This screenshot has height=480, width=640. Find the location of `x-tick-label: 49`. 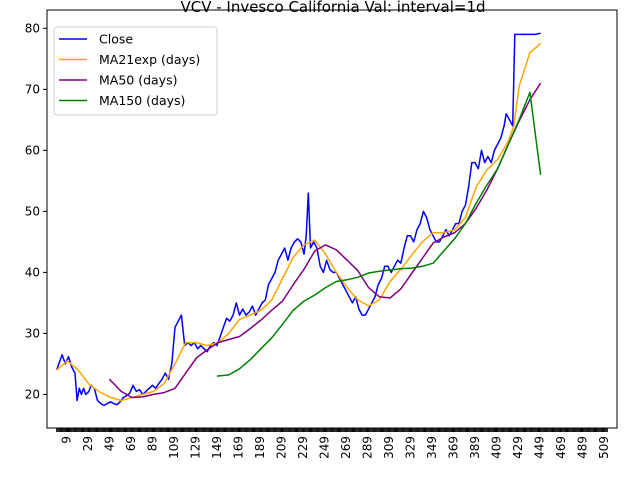

x-tick-label: 49 is located at coordinates (109, 443).